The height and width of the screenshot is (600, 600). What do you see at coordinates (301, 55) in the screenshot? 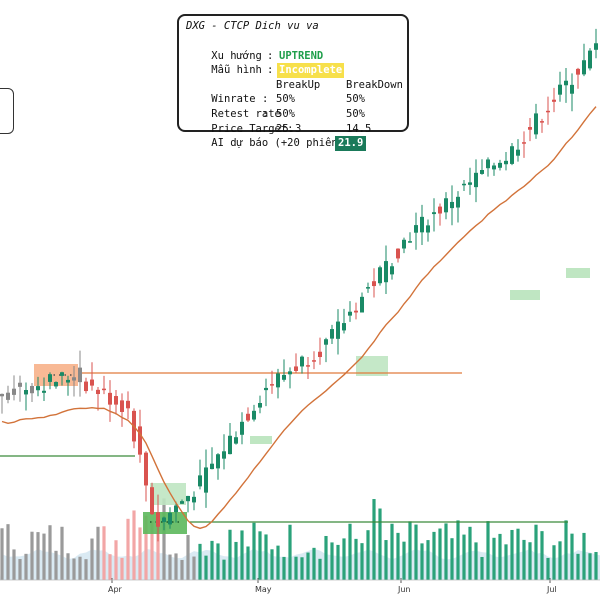
I see `trend-value: UPTREND` at bounding box center [301, 55].